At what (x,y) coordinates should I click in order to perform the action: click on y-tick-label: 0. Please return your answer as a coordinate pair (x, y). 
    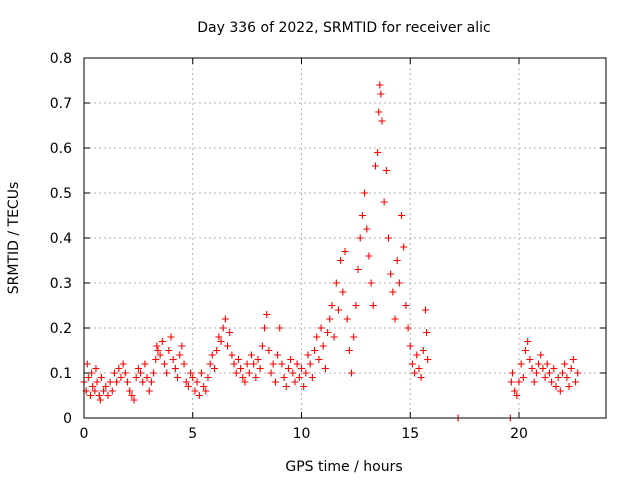
    Looking at the image, I should click on (67, 419).